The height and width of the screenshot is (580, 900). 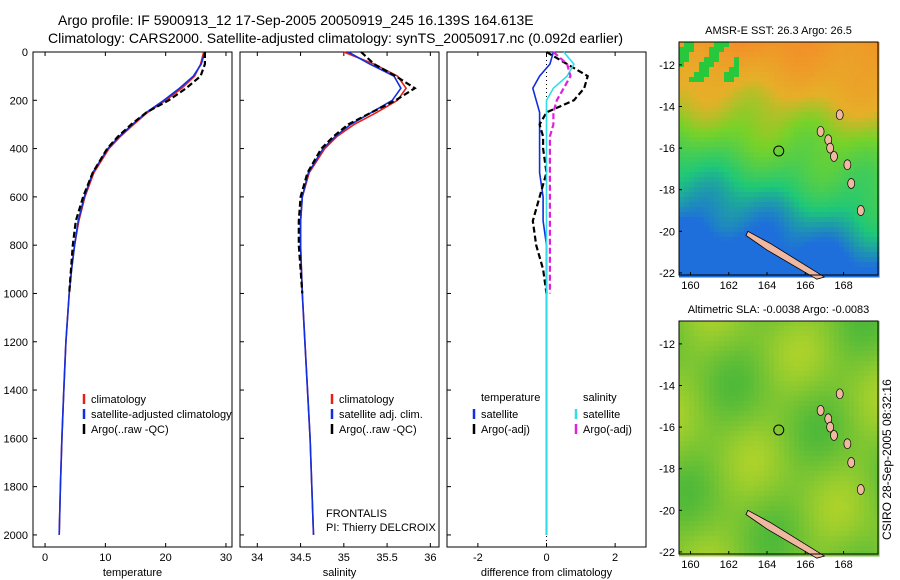 I want to click on sst-map-ytick-label: -18, so click(x=667, y=191).